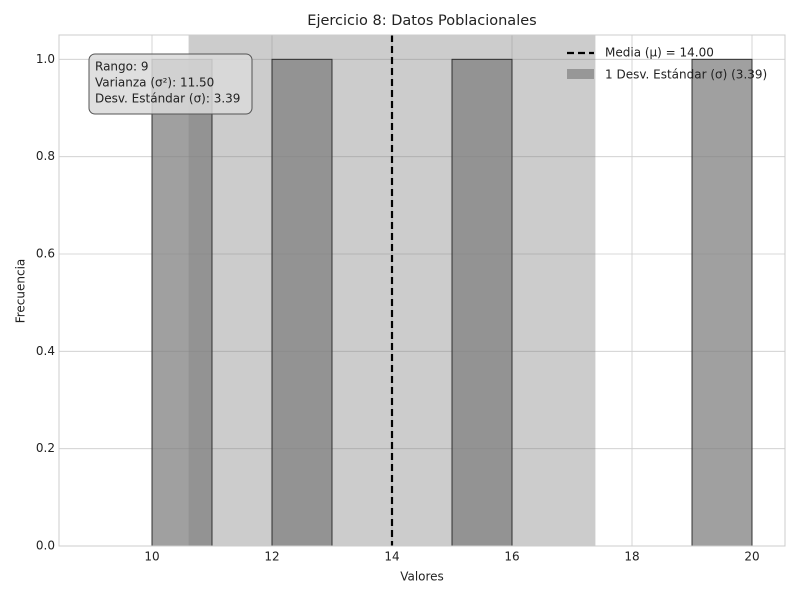  Describe the element at coordinates (686, 75) in the screenshot. I see `legend-label: 1 Desv. Estándar (σ) (3.39)` at that location.